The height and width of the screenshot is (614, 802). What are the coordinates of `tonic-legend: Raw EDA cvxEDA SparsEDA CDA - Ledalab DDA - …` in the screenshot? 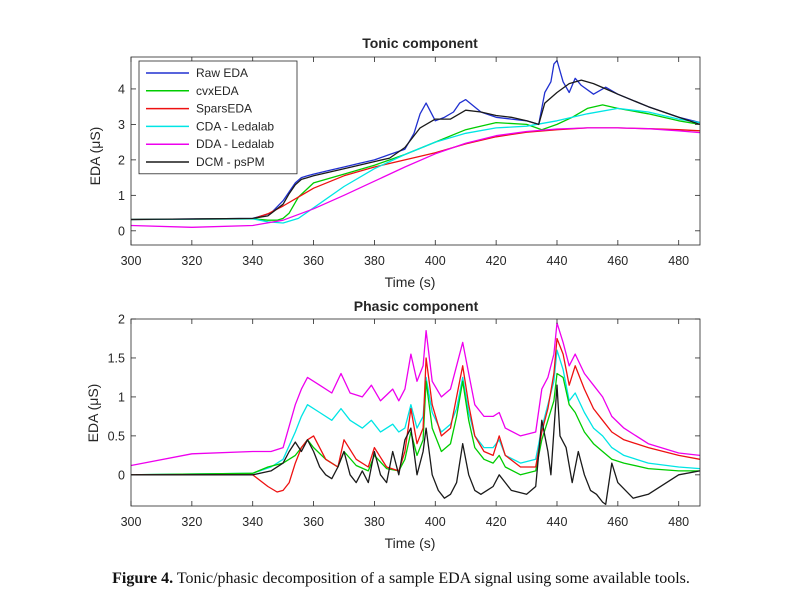 It's located at (218, 117).